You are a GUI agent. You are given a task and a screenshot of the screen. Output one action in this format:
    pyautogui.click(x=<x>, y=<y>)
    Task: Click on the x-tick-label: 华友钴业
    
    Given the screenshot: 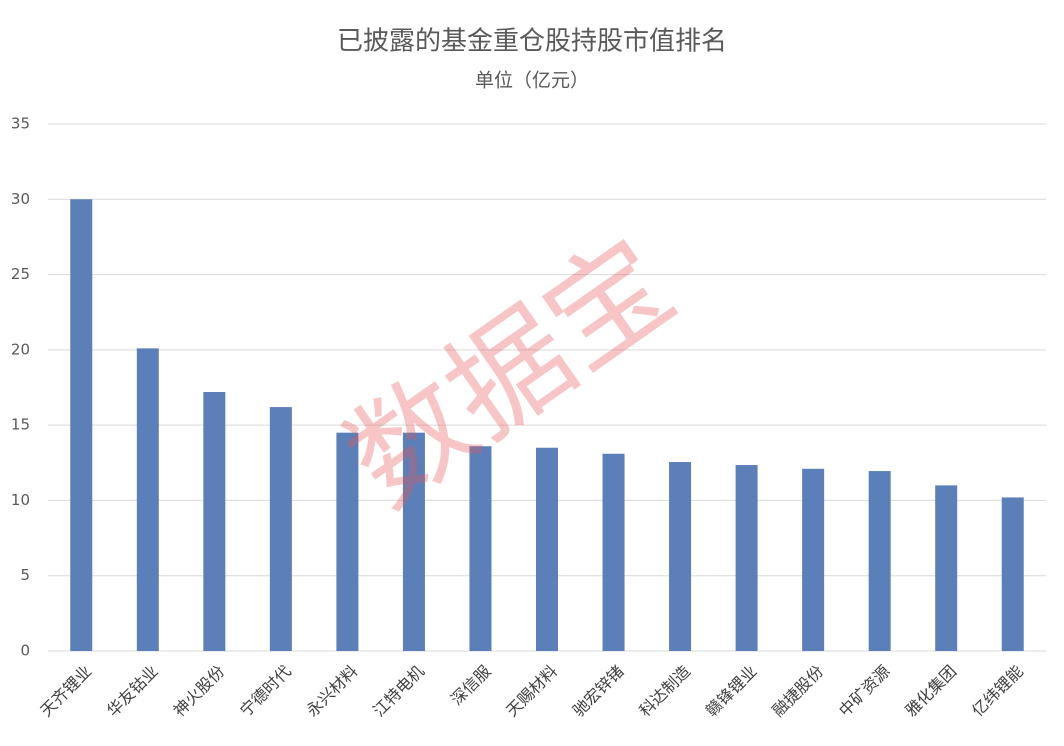 What is the action you would take?
    pyautogui.click(x=132, y=691)
    